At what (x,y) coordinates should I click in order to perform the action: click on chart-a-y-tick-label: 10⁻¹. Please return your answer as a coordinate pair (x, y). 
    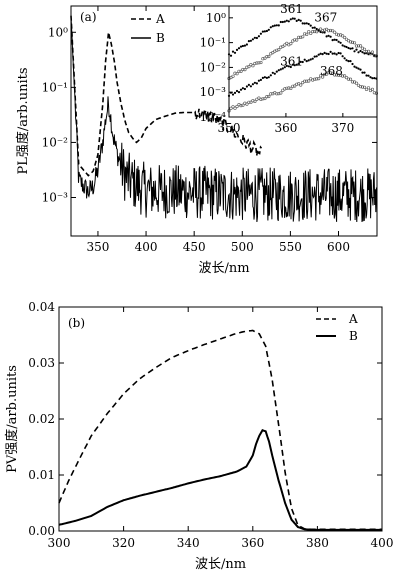
    Looking at the image, I should click on (55, 87).